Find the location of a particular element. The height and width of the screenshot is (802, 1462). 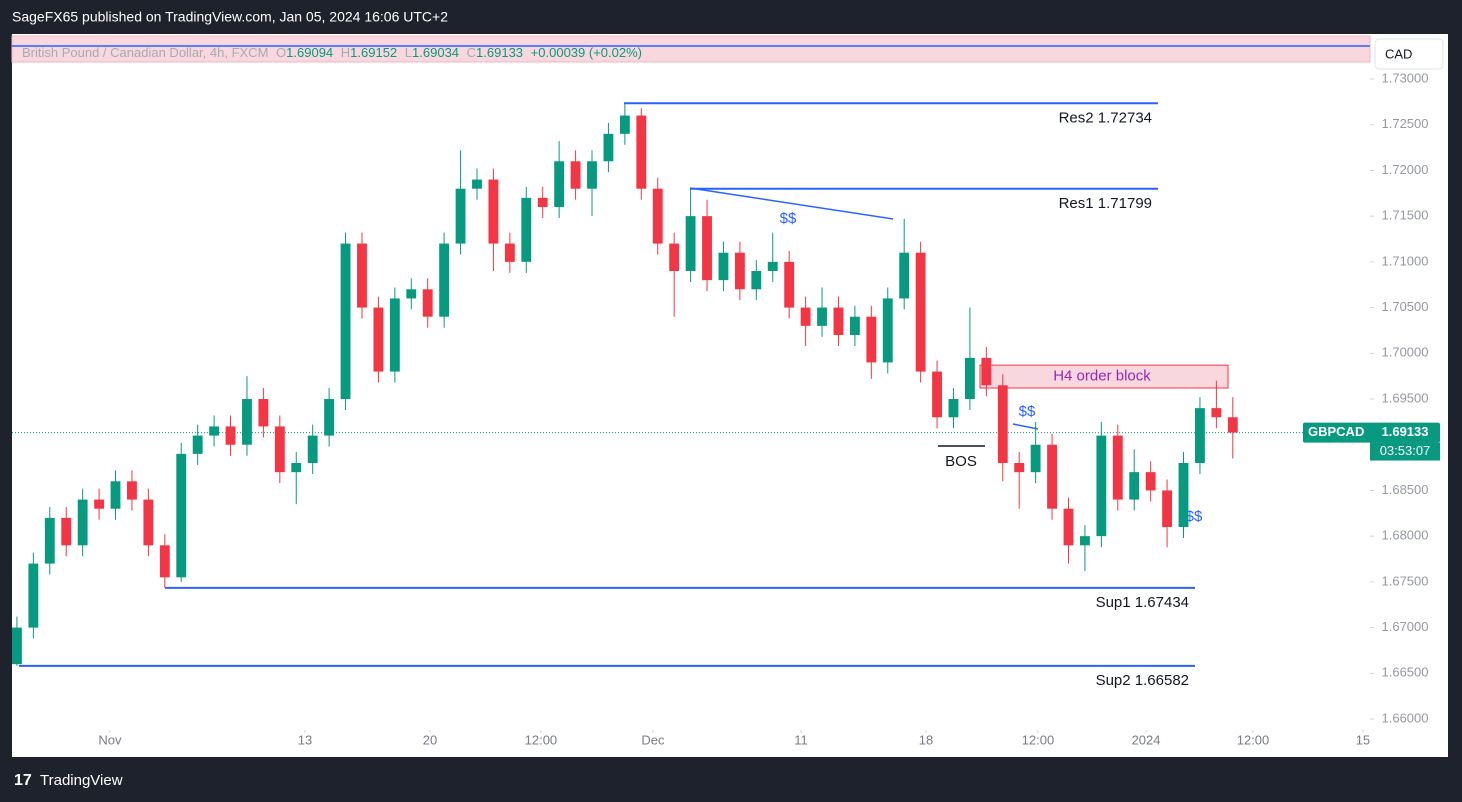

y-tick-label: 1.68500 is located at coordinates (1405, 489).